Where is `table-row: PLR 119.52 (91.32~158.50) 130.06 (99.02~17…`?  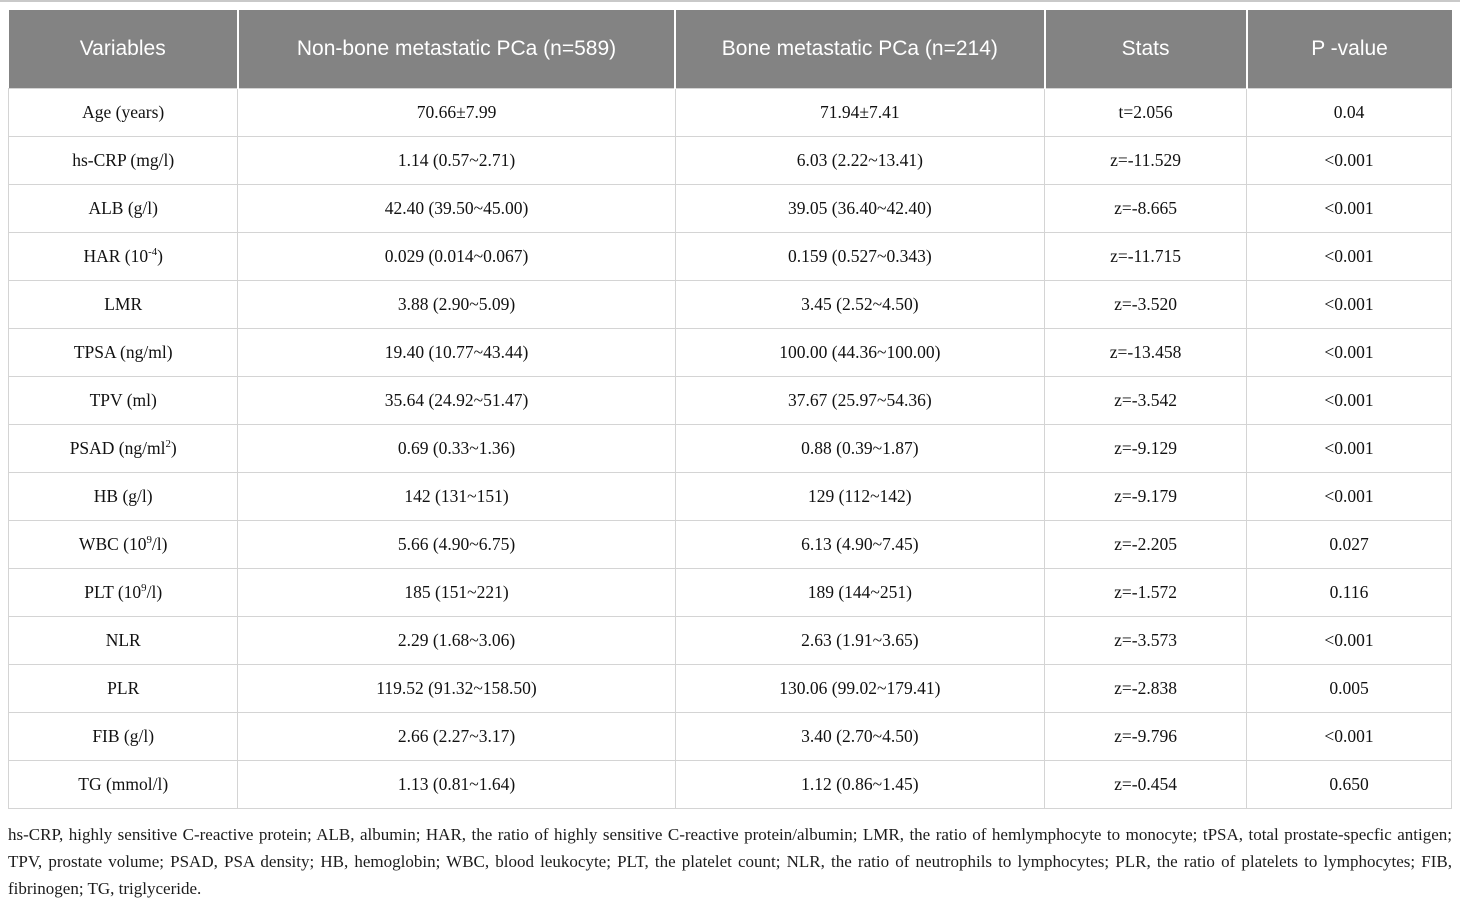
table-row: PLR 119.52 (91.32~158.50) 130.06 (99.02~17… is located at coordinates (729, 688).